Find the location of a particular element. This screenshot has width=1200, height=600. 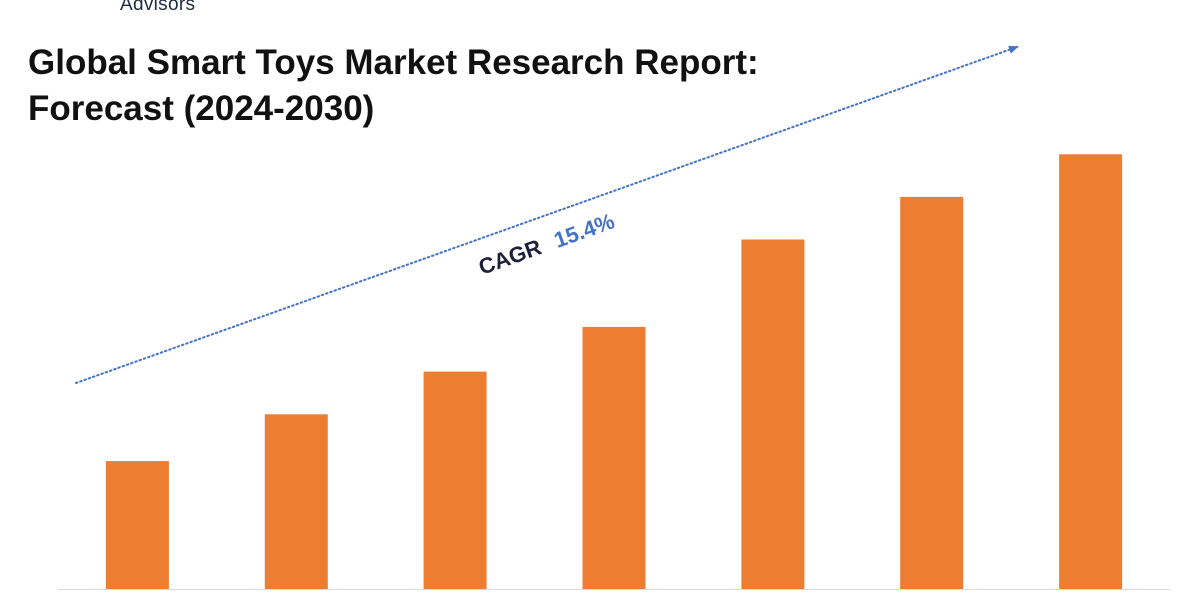

chart-title-line-2: Forecast (2024-2030) is located at coordinates (201, 108).